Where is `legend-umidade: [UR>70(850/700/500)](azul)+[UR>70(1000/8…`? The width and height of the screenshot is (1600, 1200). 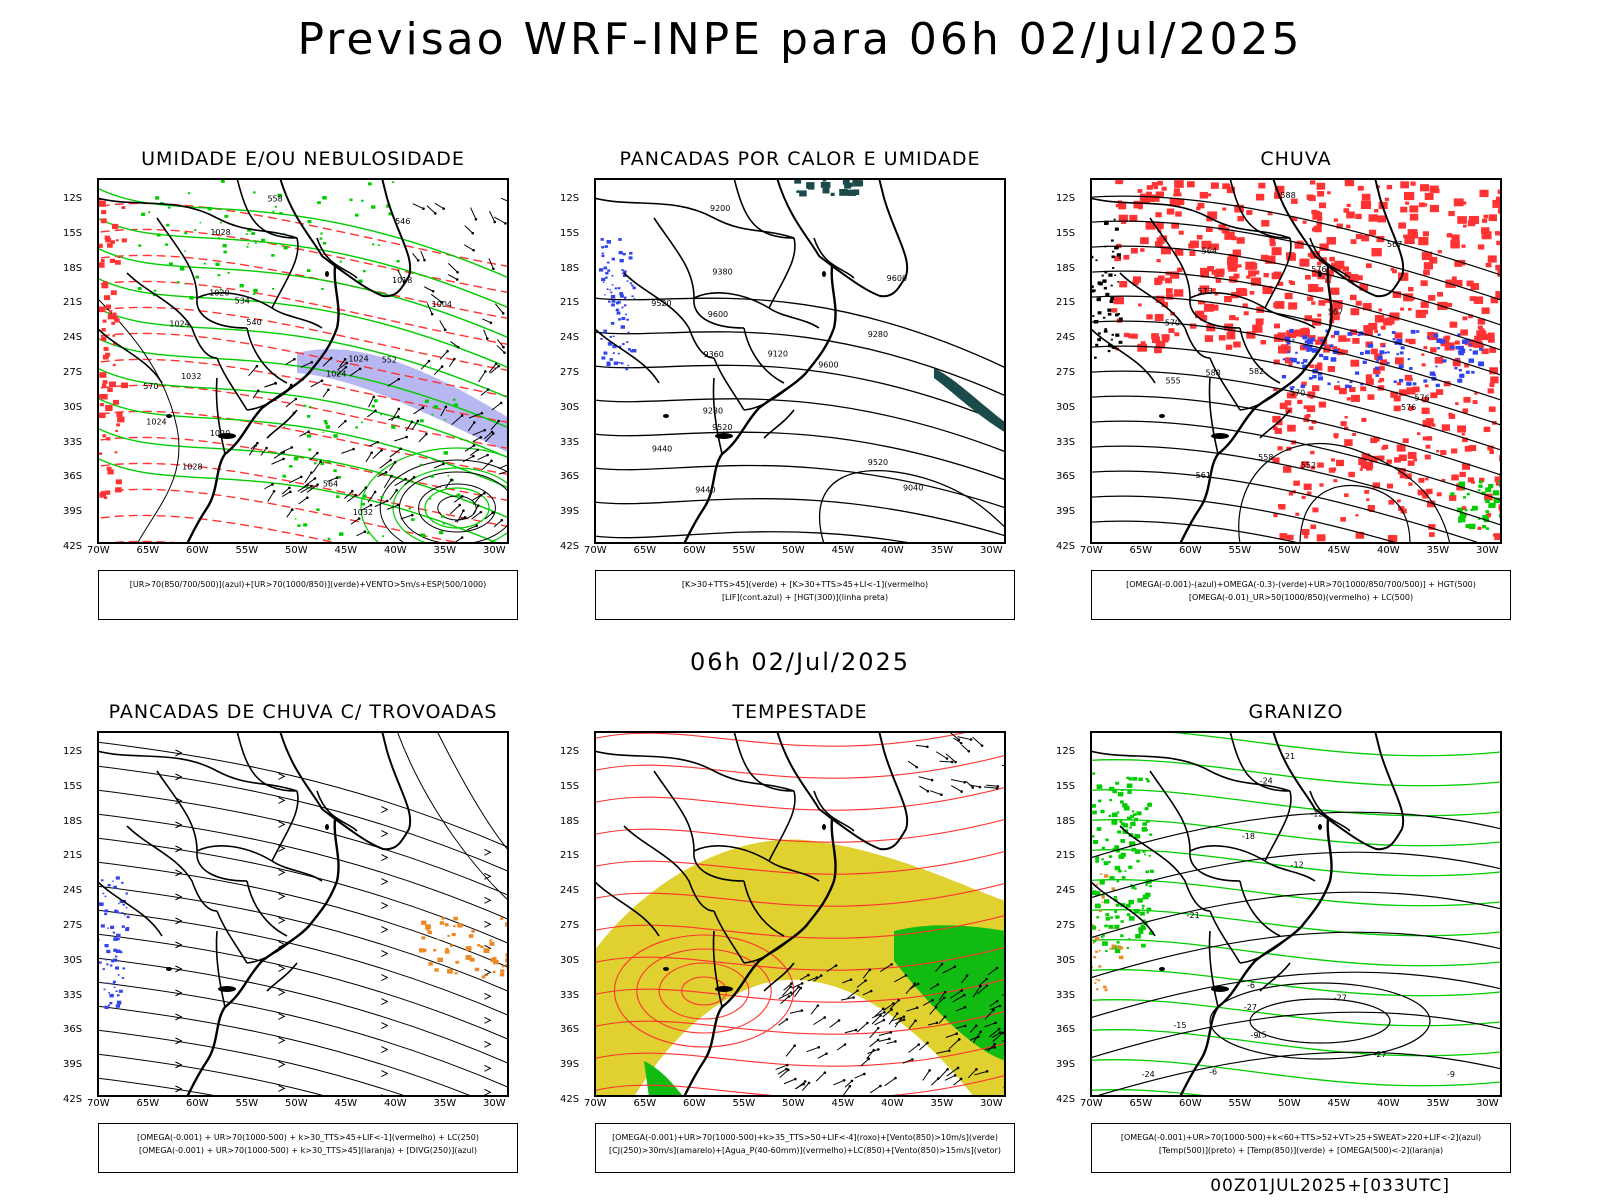 legend-umidade: [UR>70(850/700/500)](azul)+[UR>70(1000/8… is located at coordinates (308, 595).